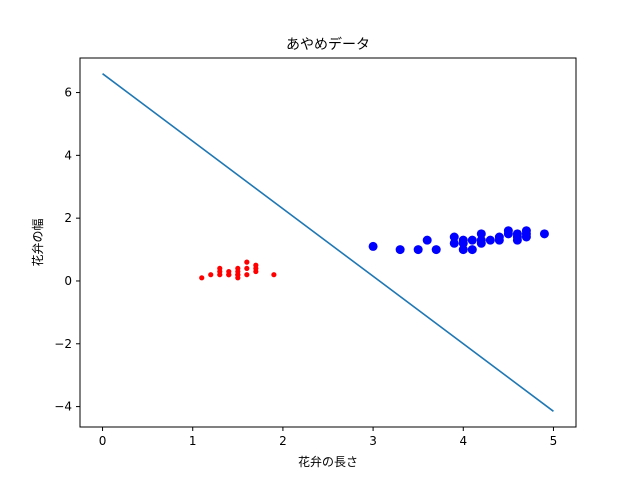 The width and height of the screenshot is (640, 480). I want to click on y-axis-label: 花弁の幅, so click(37, 242).